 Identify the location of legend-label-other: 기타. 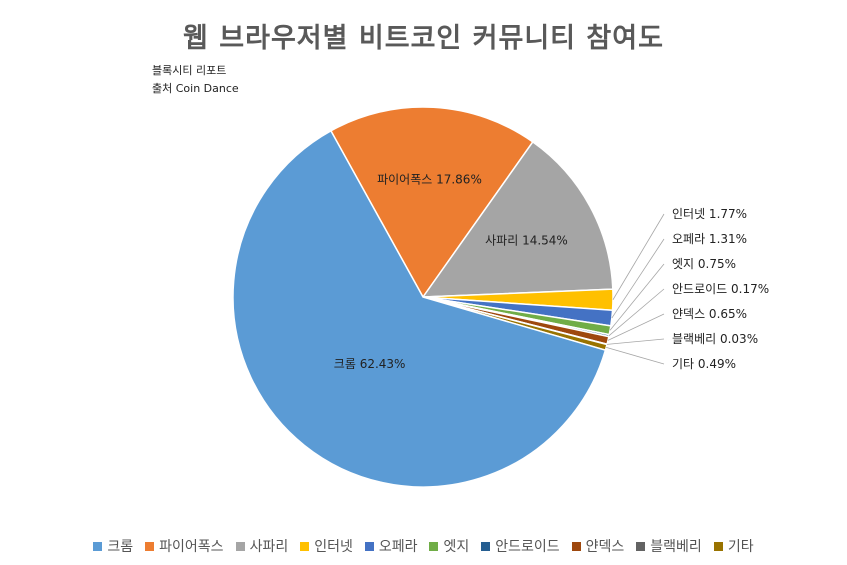
(740, 547).